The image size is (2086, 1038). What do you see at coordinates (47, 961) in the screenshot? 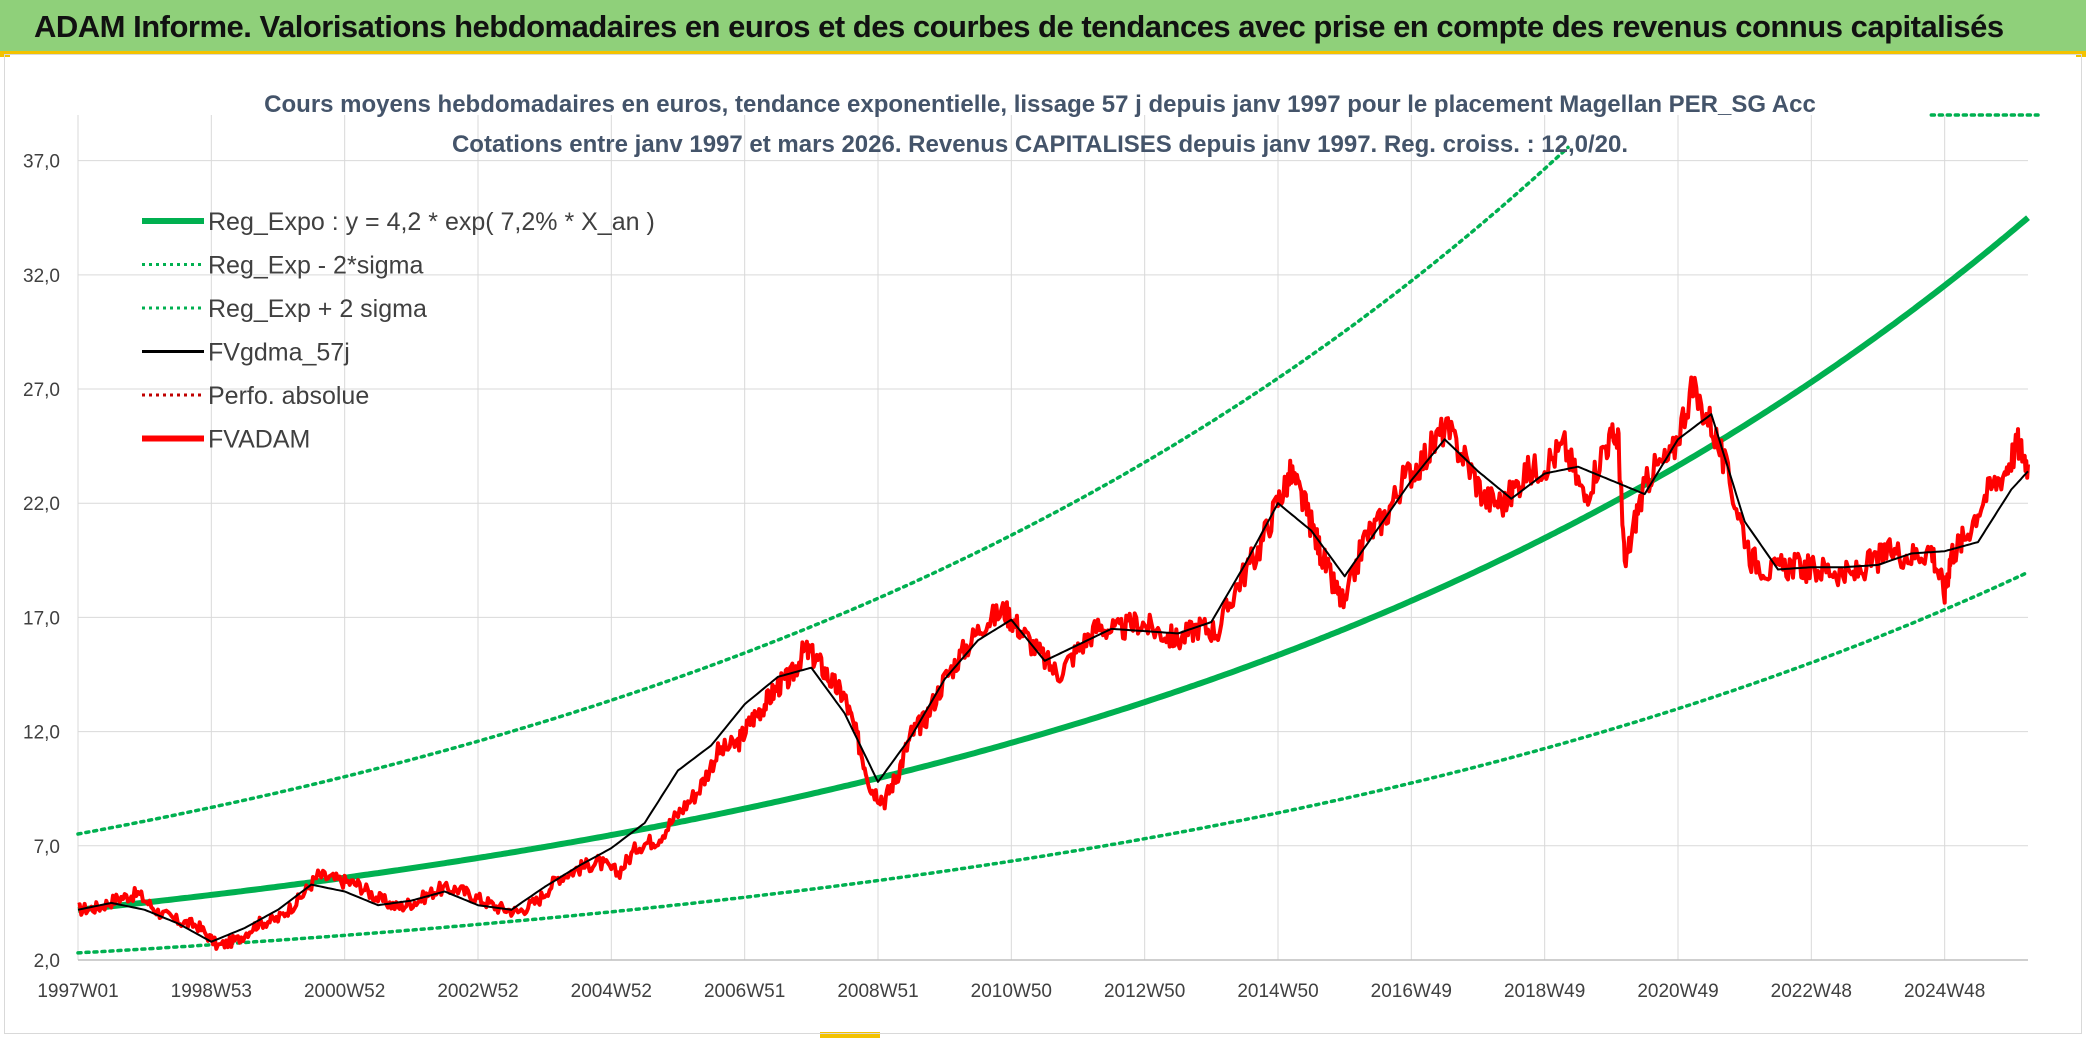
I see `y-tick-label: 2,0` at bounding box center [47, 961].